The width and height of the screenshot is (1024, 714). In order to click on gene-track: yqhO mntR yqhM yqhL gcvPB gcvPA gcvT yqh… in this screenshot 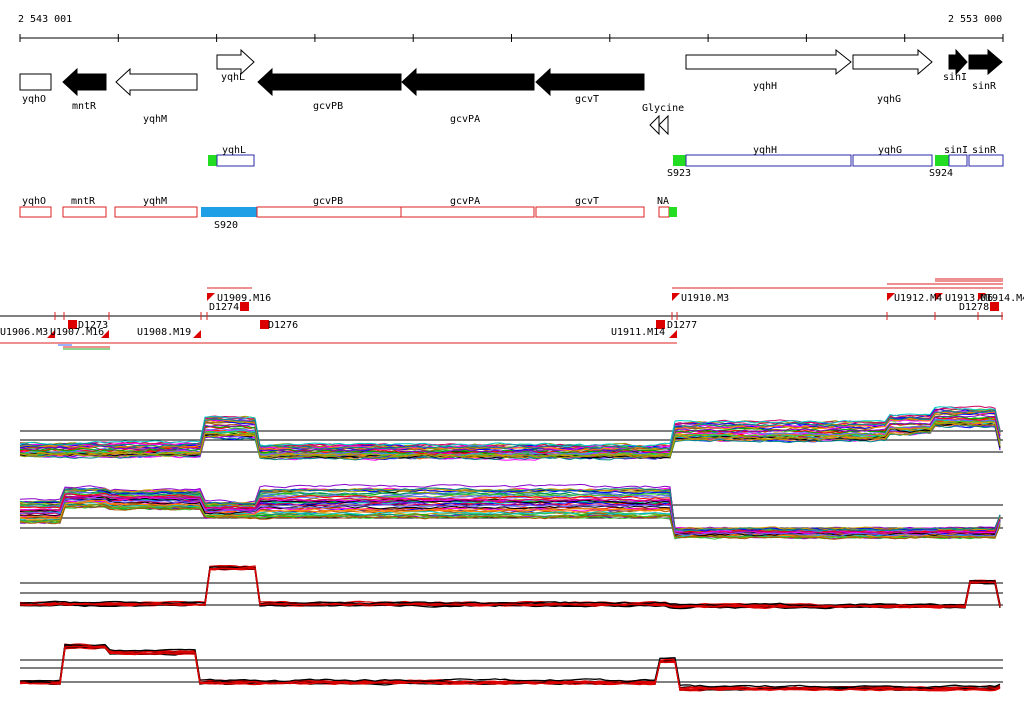, I will do `click(511, 92)`.